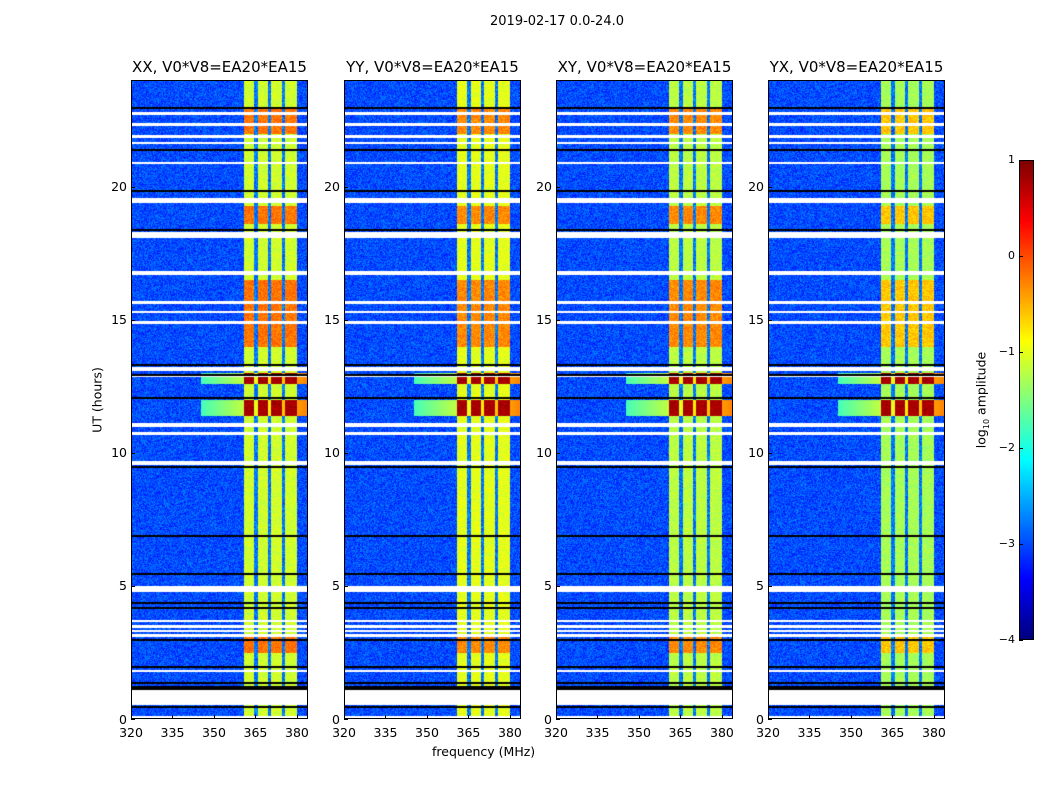 The image size is (1050, 800). I want to click on colorbar-gradient, so click(1026, 400).